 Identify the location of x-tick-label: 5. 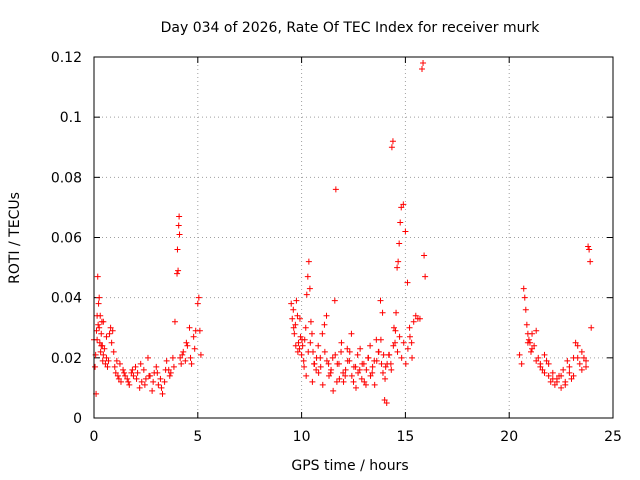
(197, 437).